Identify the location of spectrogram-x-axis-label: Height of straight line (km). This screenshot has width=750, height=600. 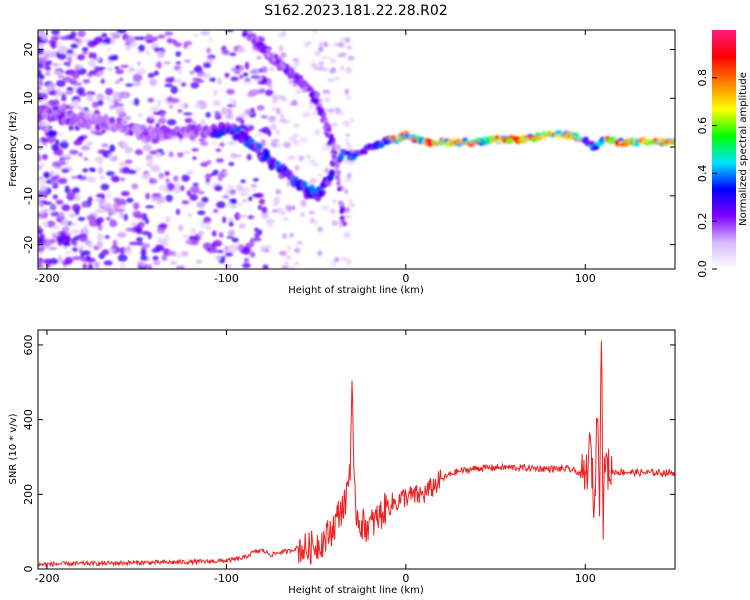
(356, 290).